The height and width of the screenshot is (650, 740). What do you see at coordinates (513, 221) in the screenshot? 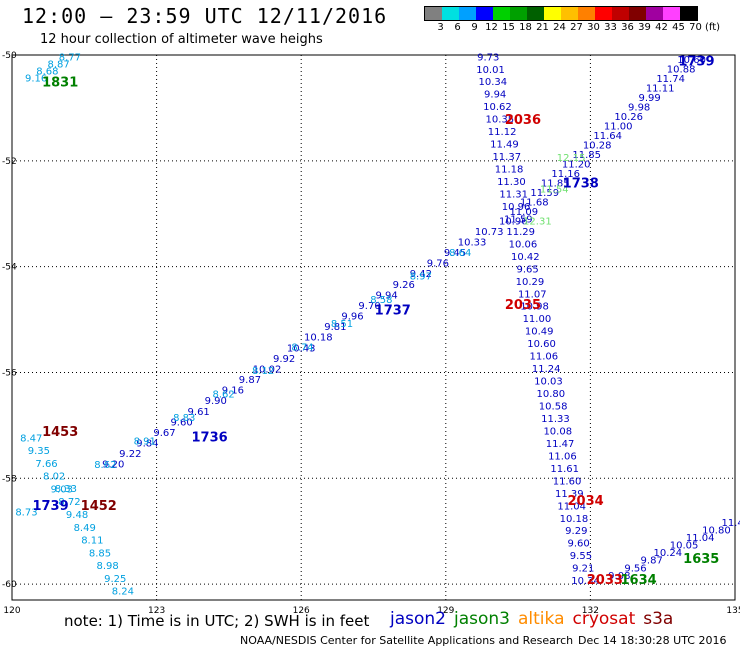
I see `wave-height-value: 10.96` at bounding box center [513, 221].